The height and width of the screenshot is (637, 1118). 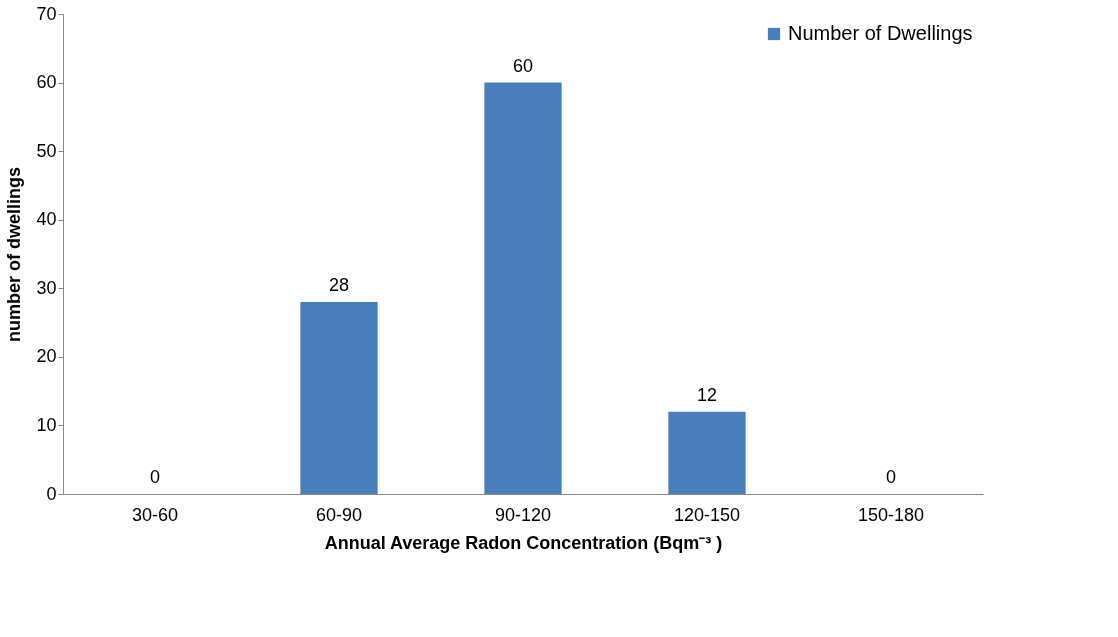 I want to click on y-tick-label: 40, so click(x=46, y=219).